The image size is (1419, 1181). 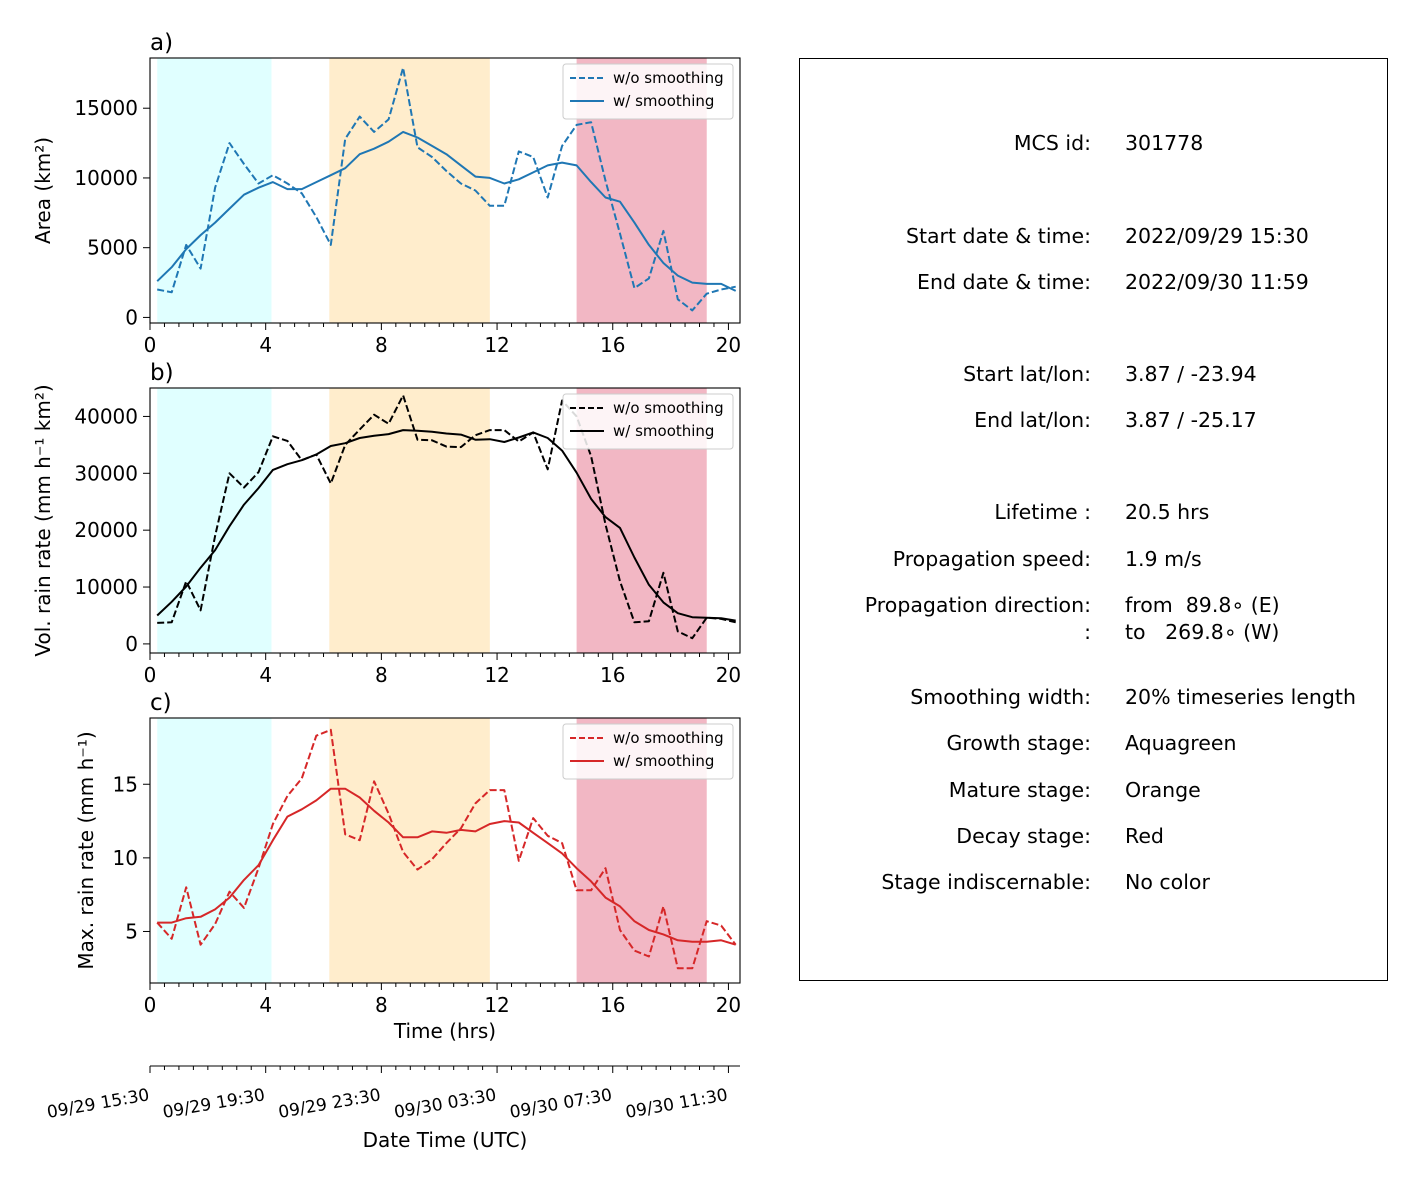 What do you see at coordinates (1023, 836) in the screenshot?
I see `decay-stage-key: Decay stage:` at bounding box center [1023, 836].